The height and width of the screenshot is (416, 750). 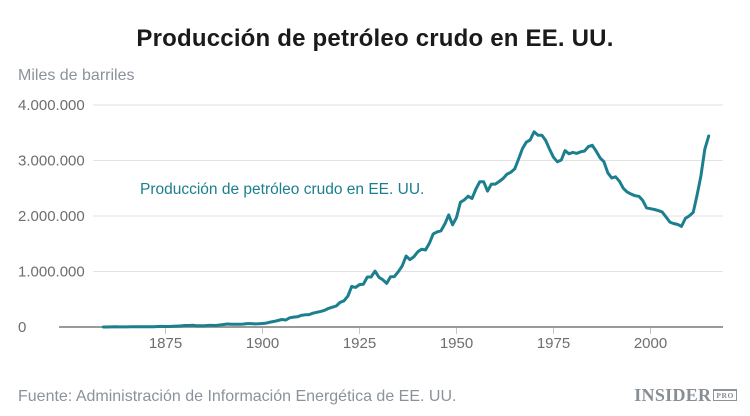 What do you see at coordinates (165, 343) in the screenshot?
I see `x-tick-label: 1875` at bounding box center [165, 343].